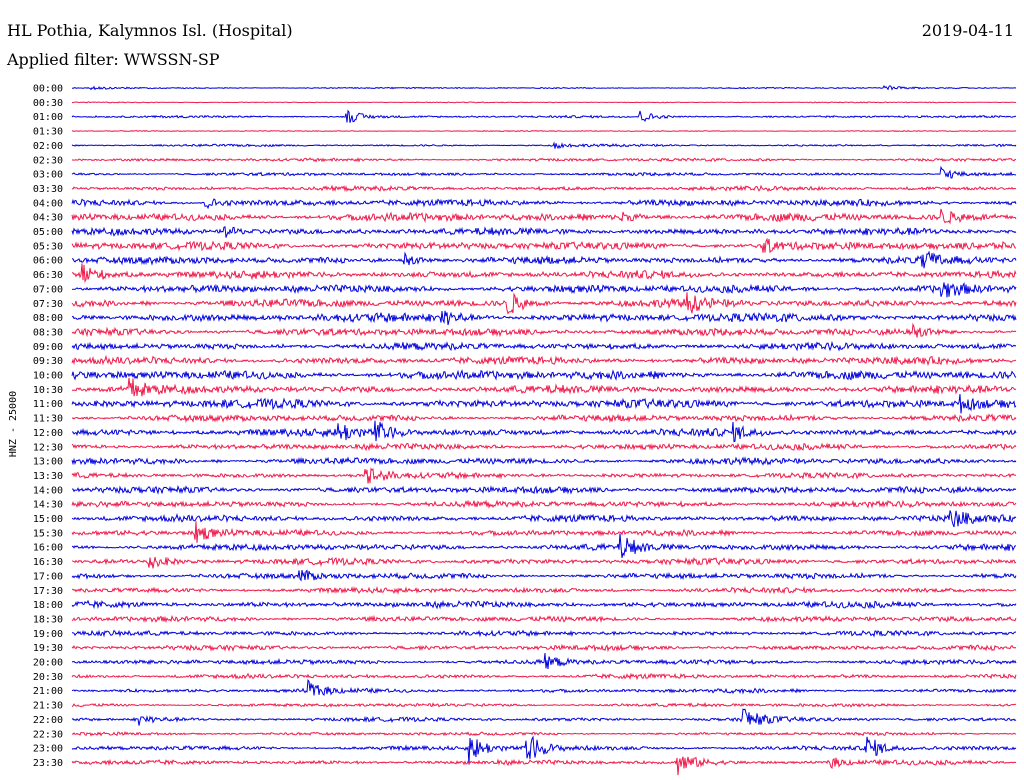 The image size is (1024, 780). I want to click on row-time-label: 08:00, so click(48, 318).